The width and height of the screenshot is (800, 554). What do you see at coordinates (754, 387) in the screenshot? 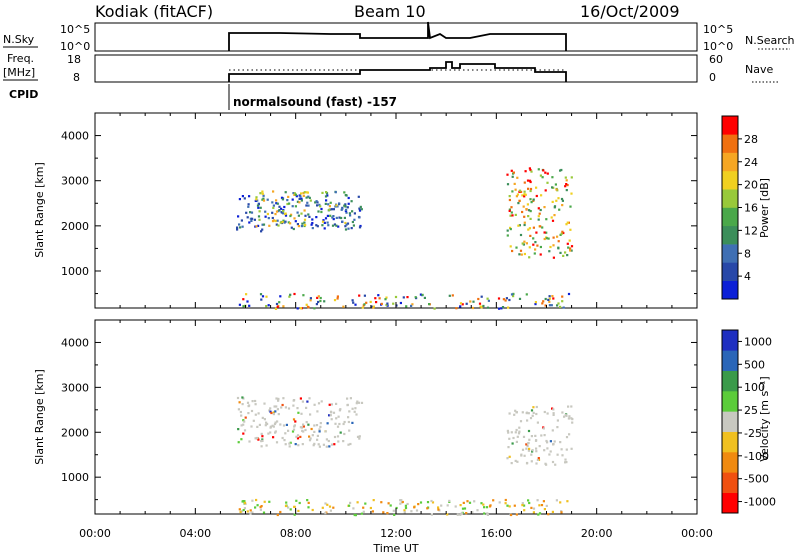
I see `colorbar-tick-label: 100` at bounding box center [754, 387].